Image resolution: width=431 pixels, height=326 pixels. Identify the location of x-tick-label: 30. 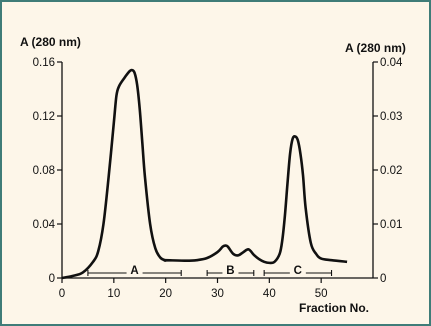
(217, 294).